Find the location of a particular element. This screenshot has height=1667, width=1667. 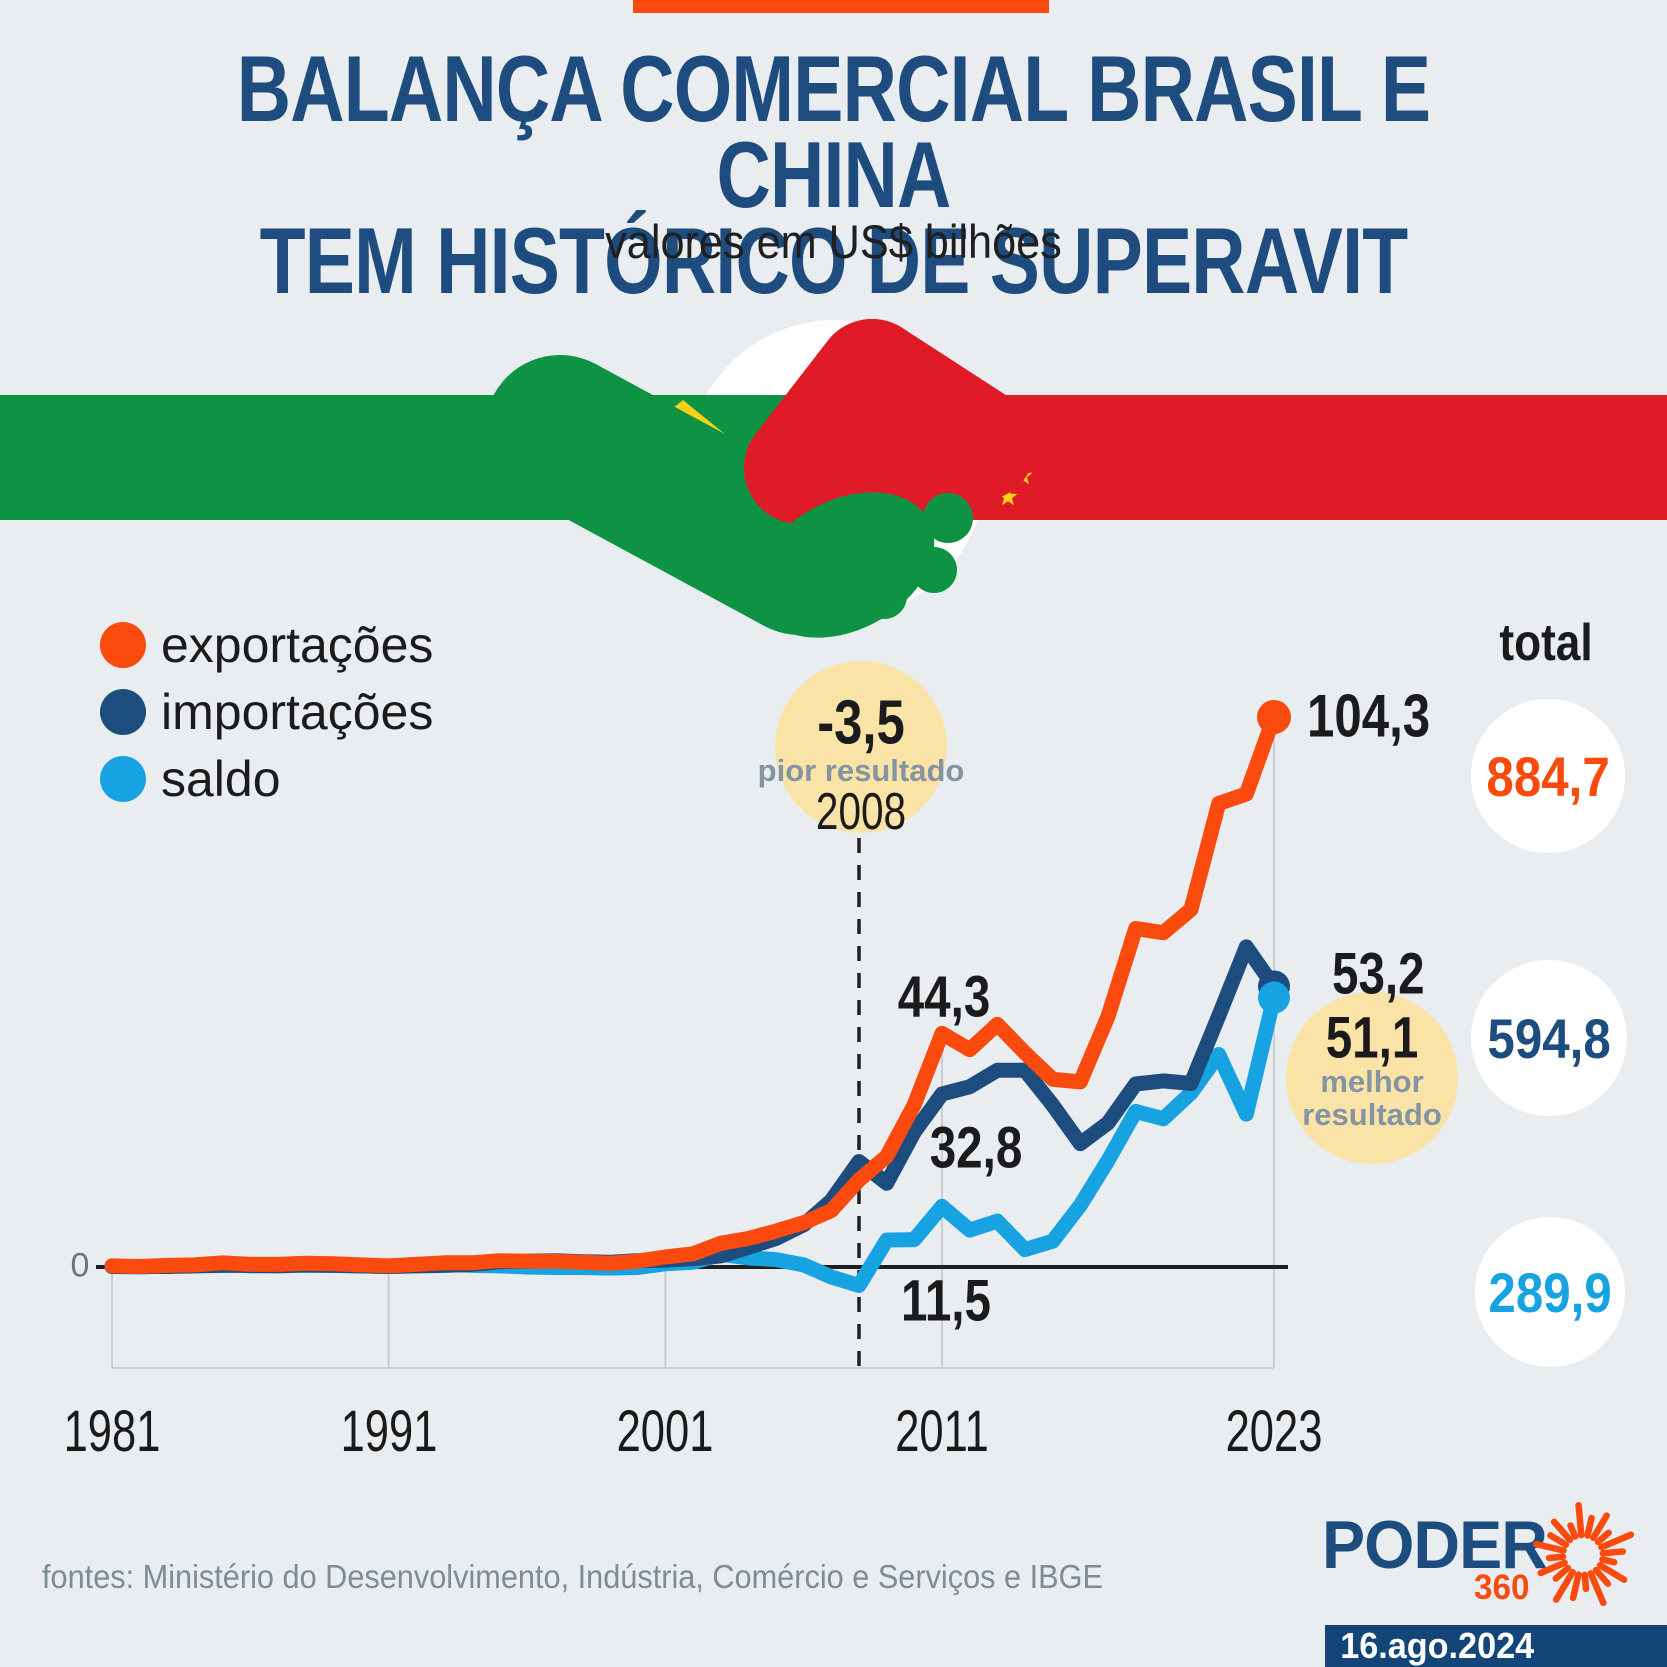

end-dot-importações is located at coordinates (1274, 986).